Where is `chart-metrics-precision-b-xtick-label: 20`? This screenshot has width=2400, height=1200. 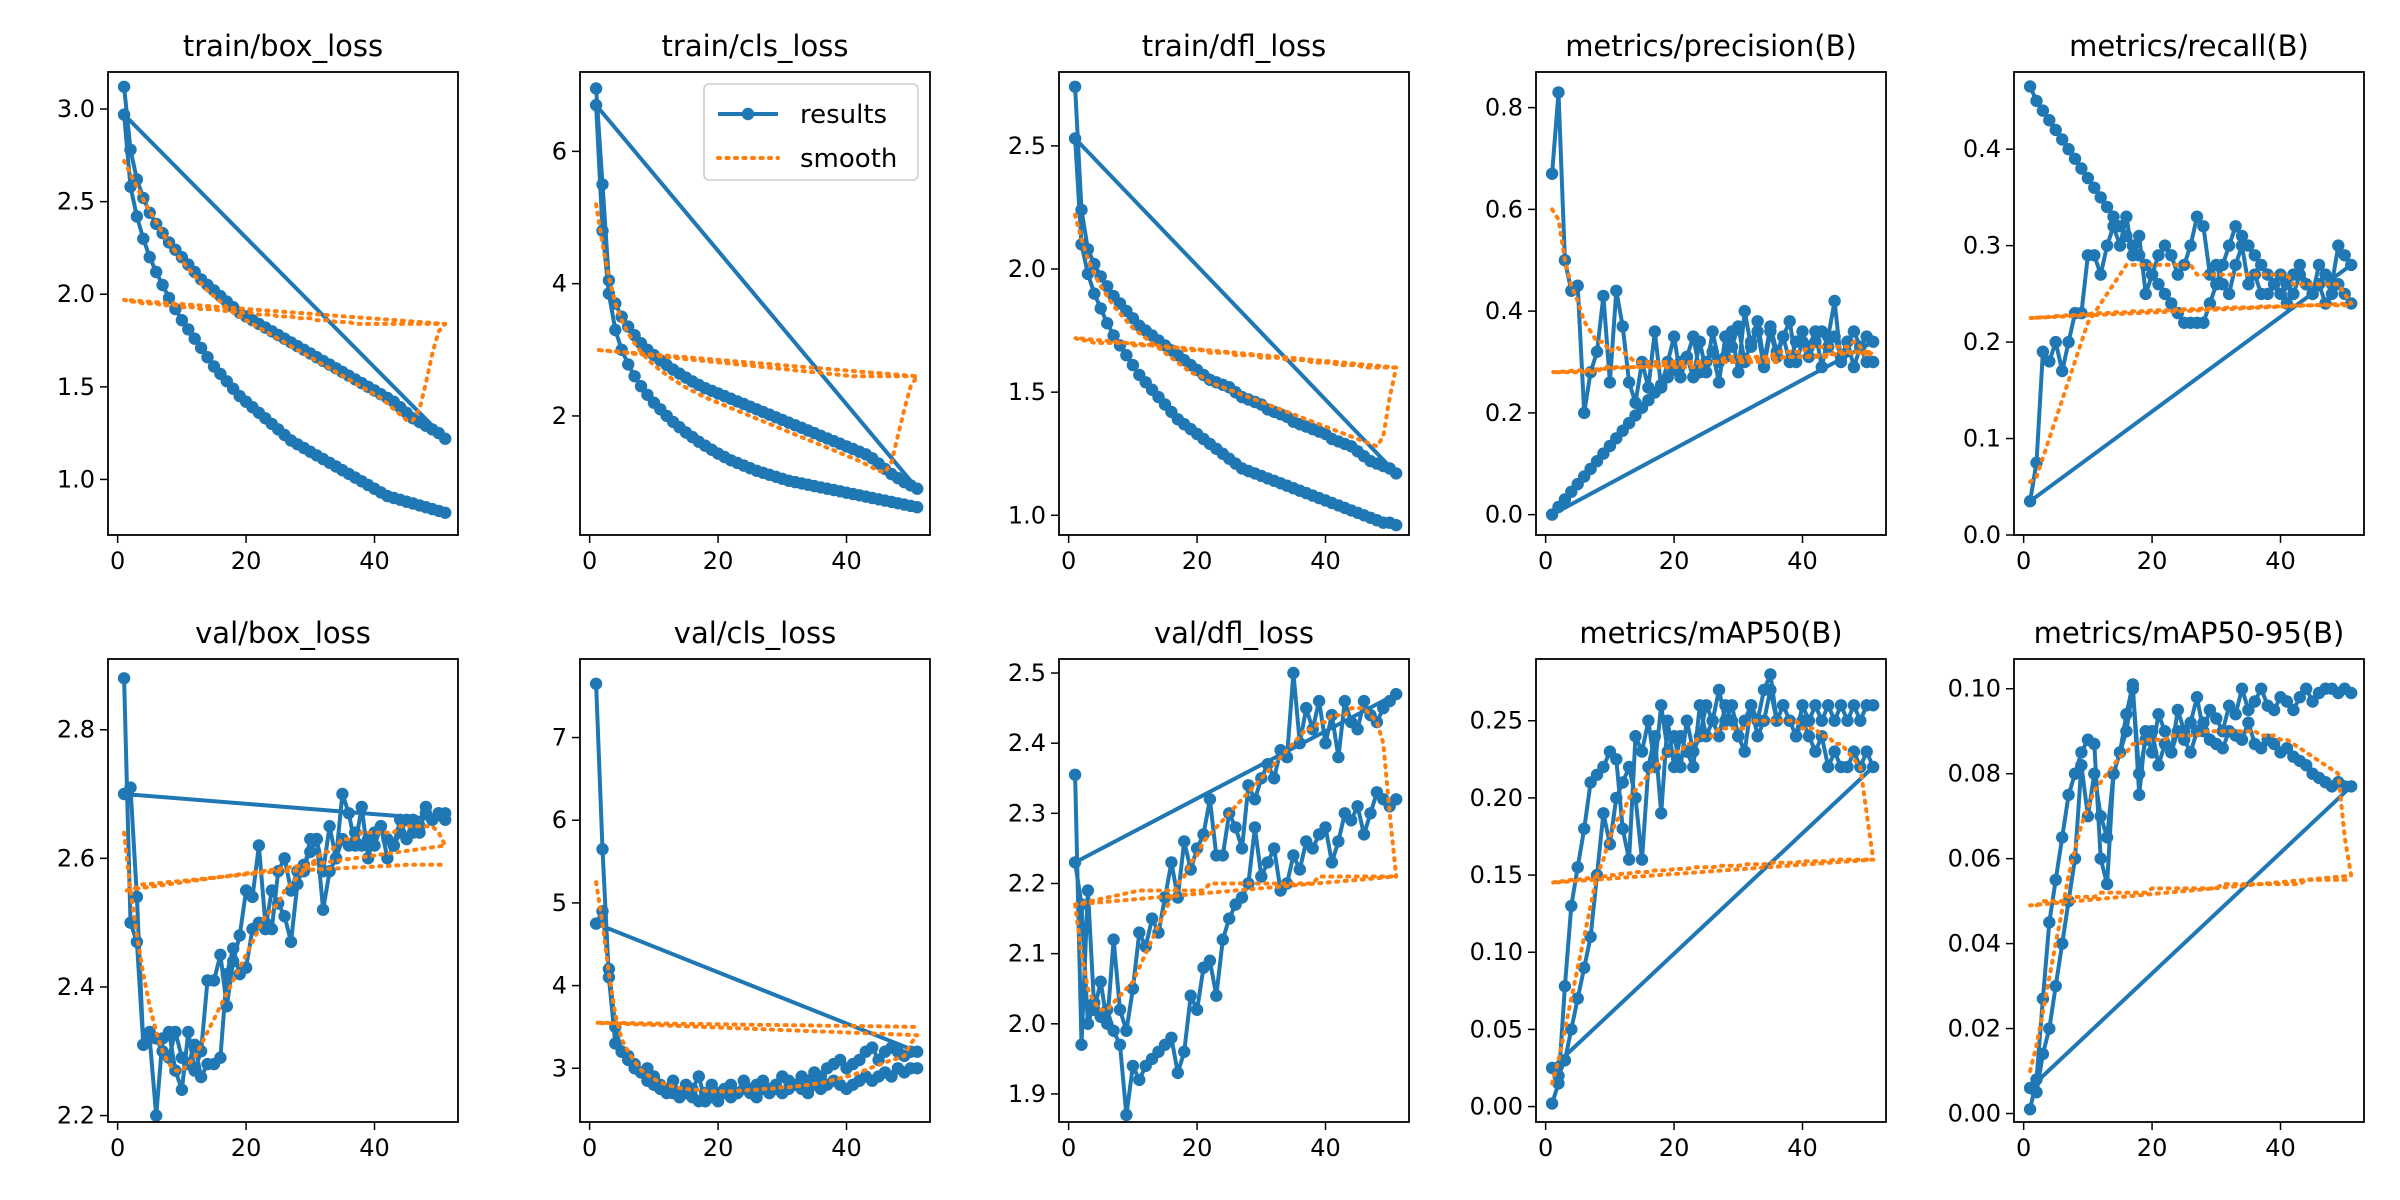
chart-metrics-precision-b-xtick-label: 20 is located at coordinates (1674, 561).